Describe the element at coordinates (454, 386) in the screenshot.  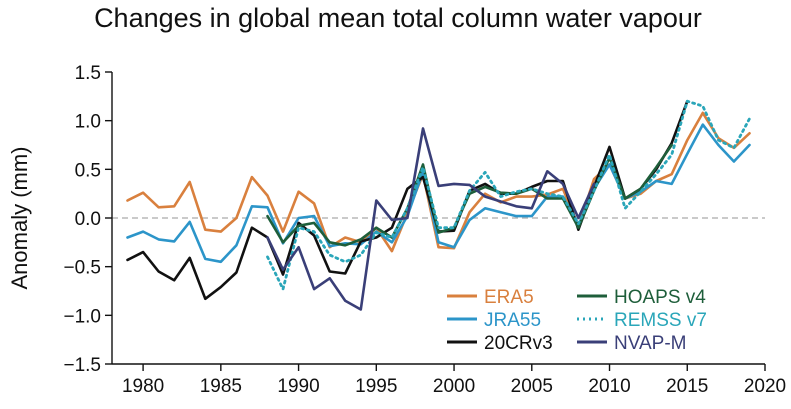
I see `x-tick-label: 2000` at that location.